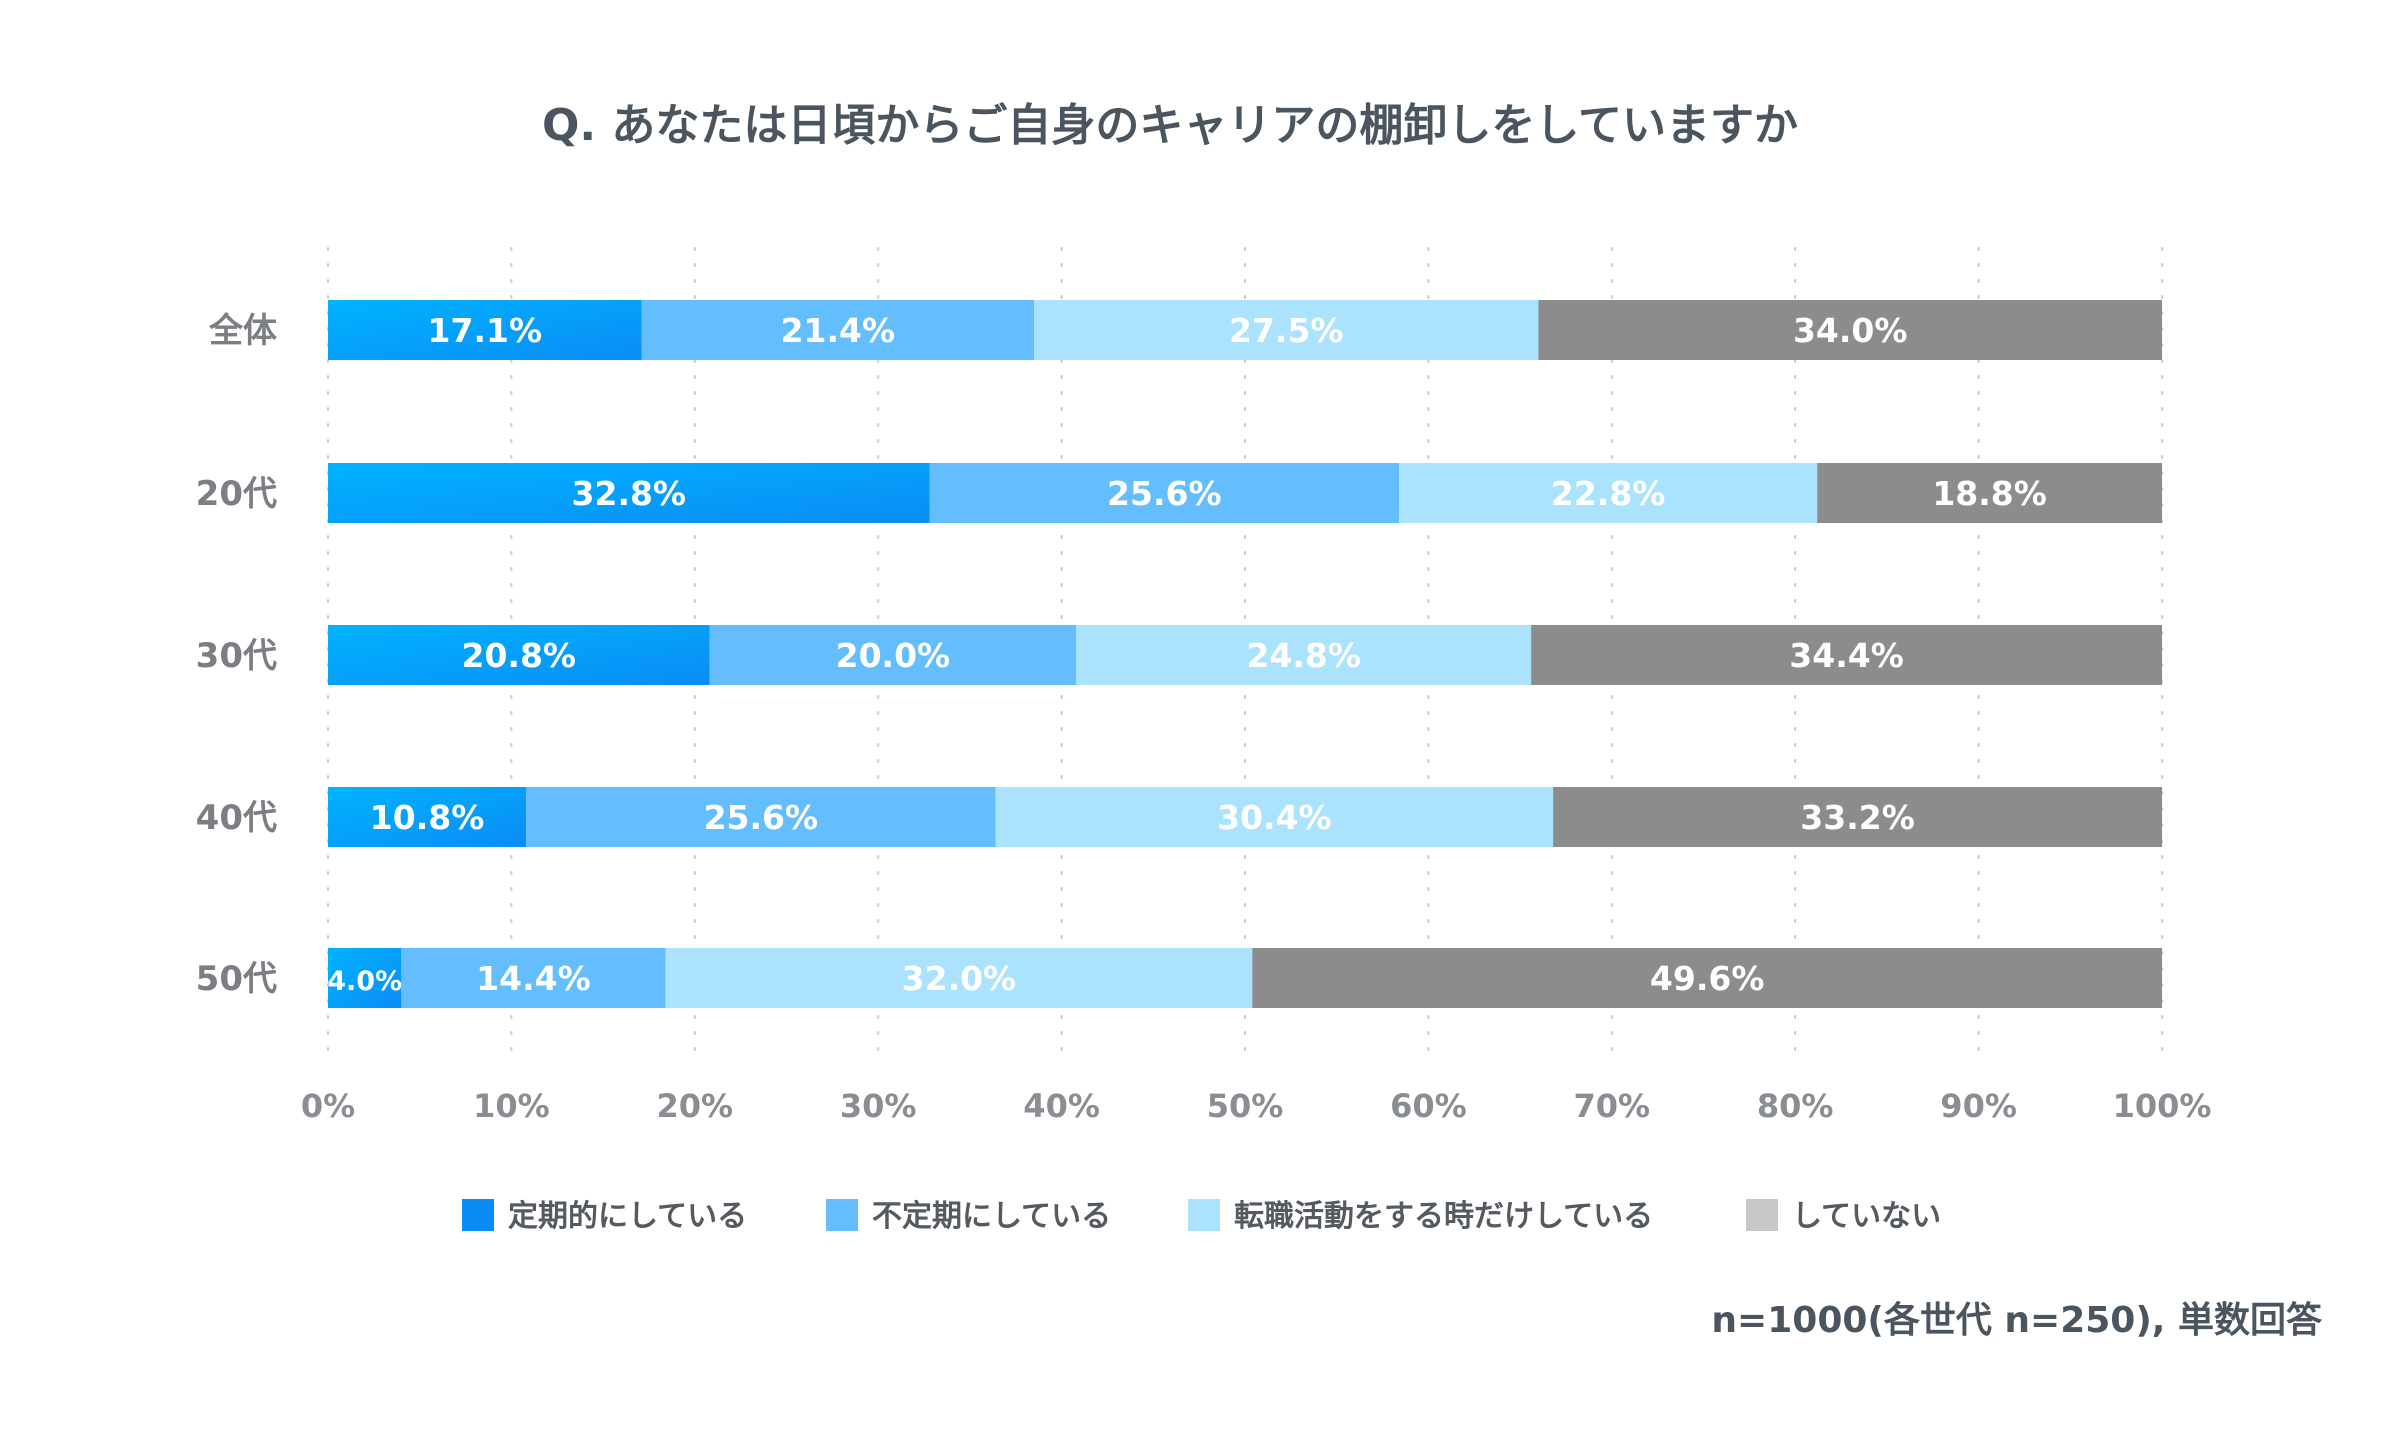 This screenshot has width=2400, height=1440. Describe the element at coordinates (1443, 1216) in the screenshot. I see `legend-label-2: 転職活動をする時だけしている` at that location.